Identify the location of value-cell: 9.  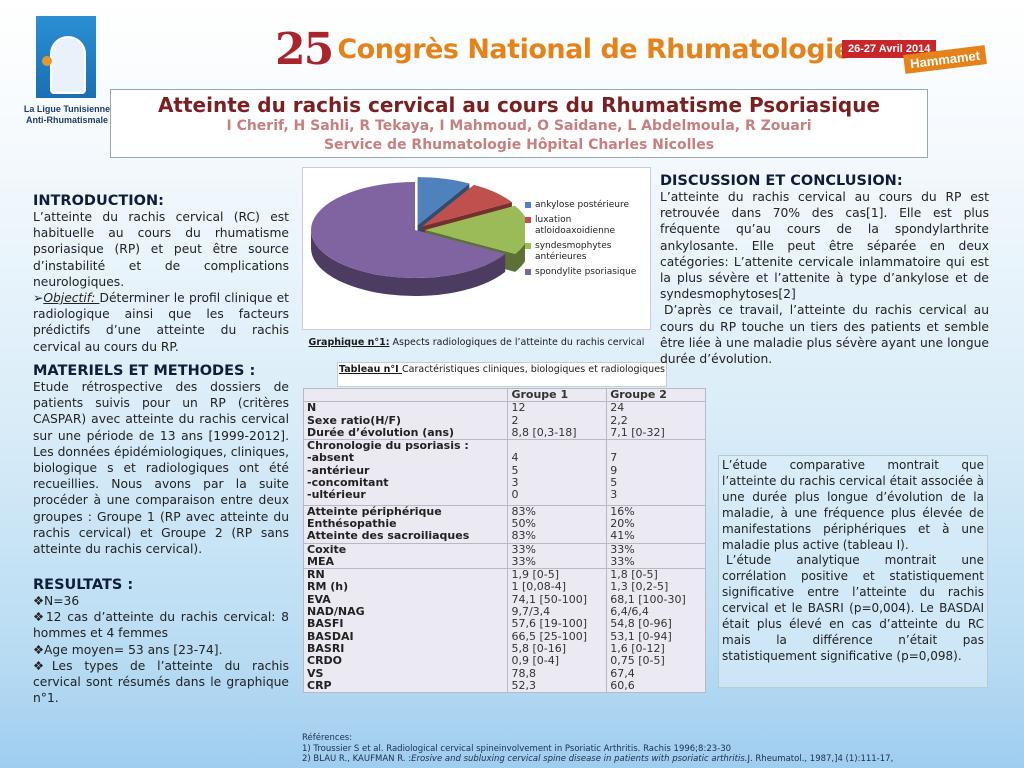
(656, 471).